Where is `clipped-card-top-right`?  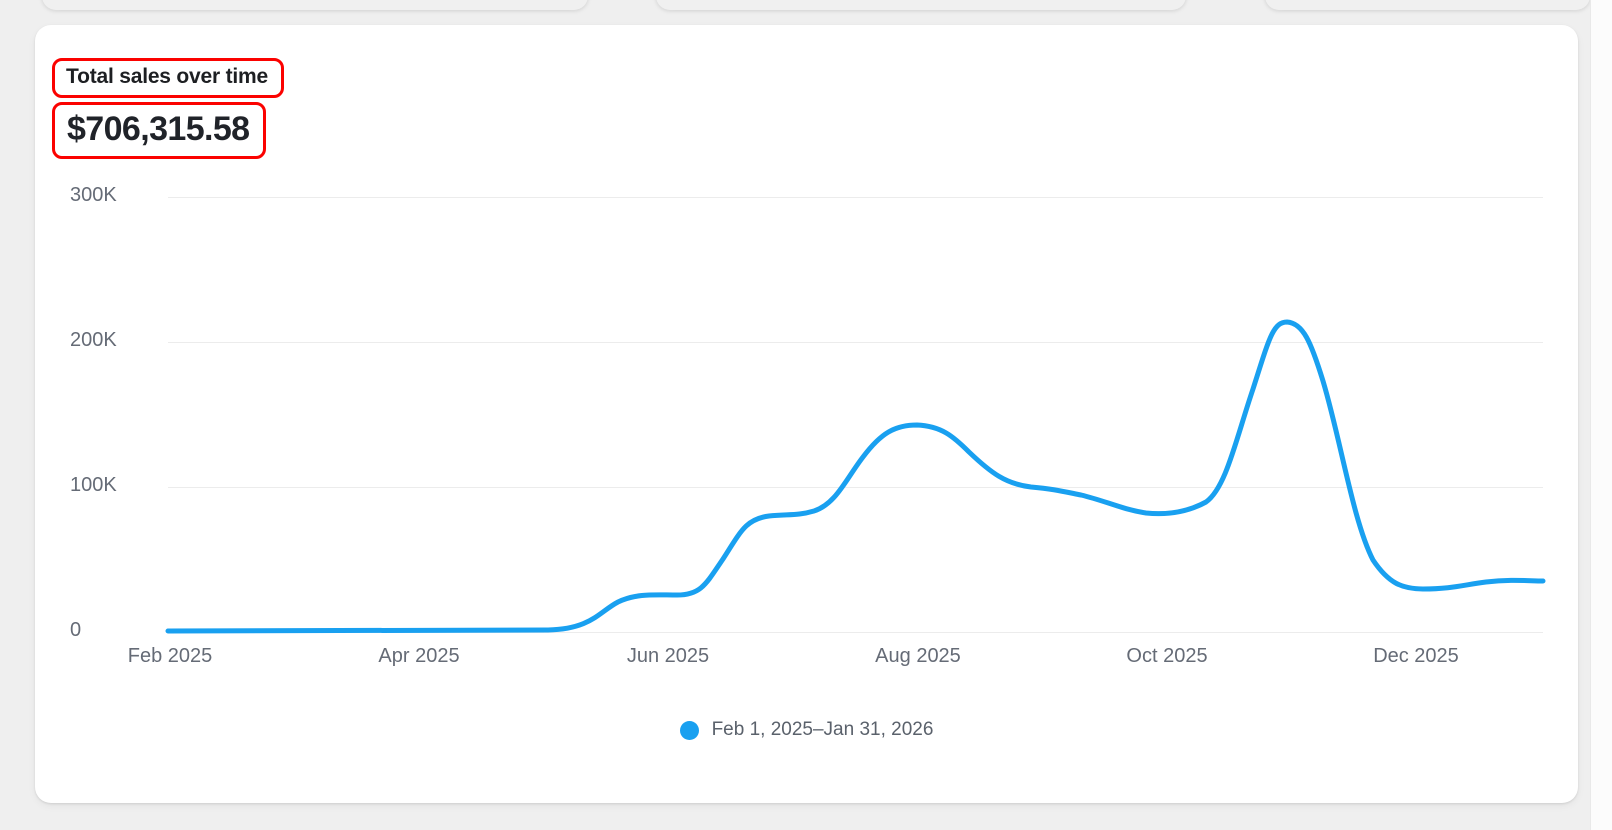 clipped-card-top-right is located at coordinates (1427, 5).